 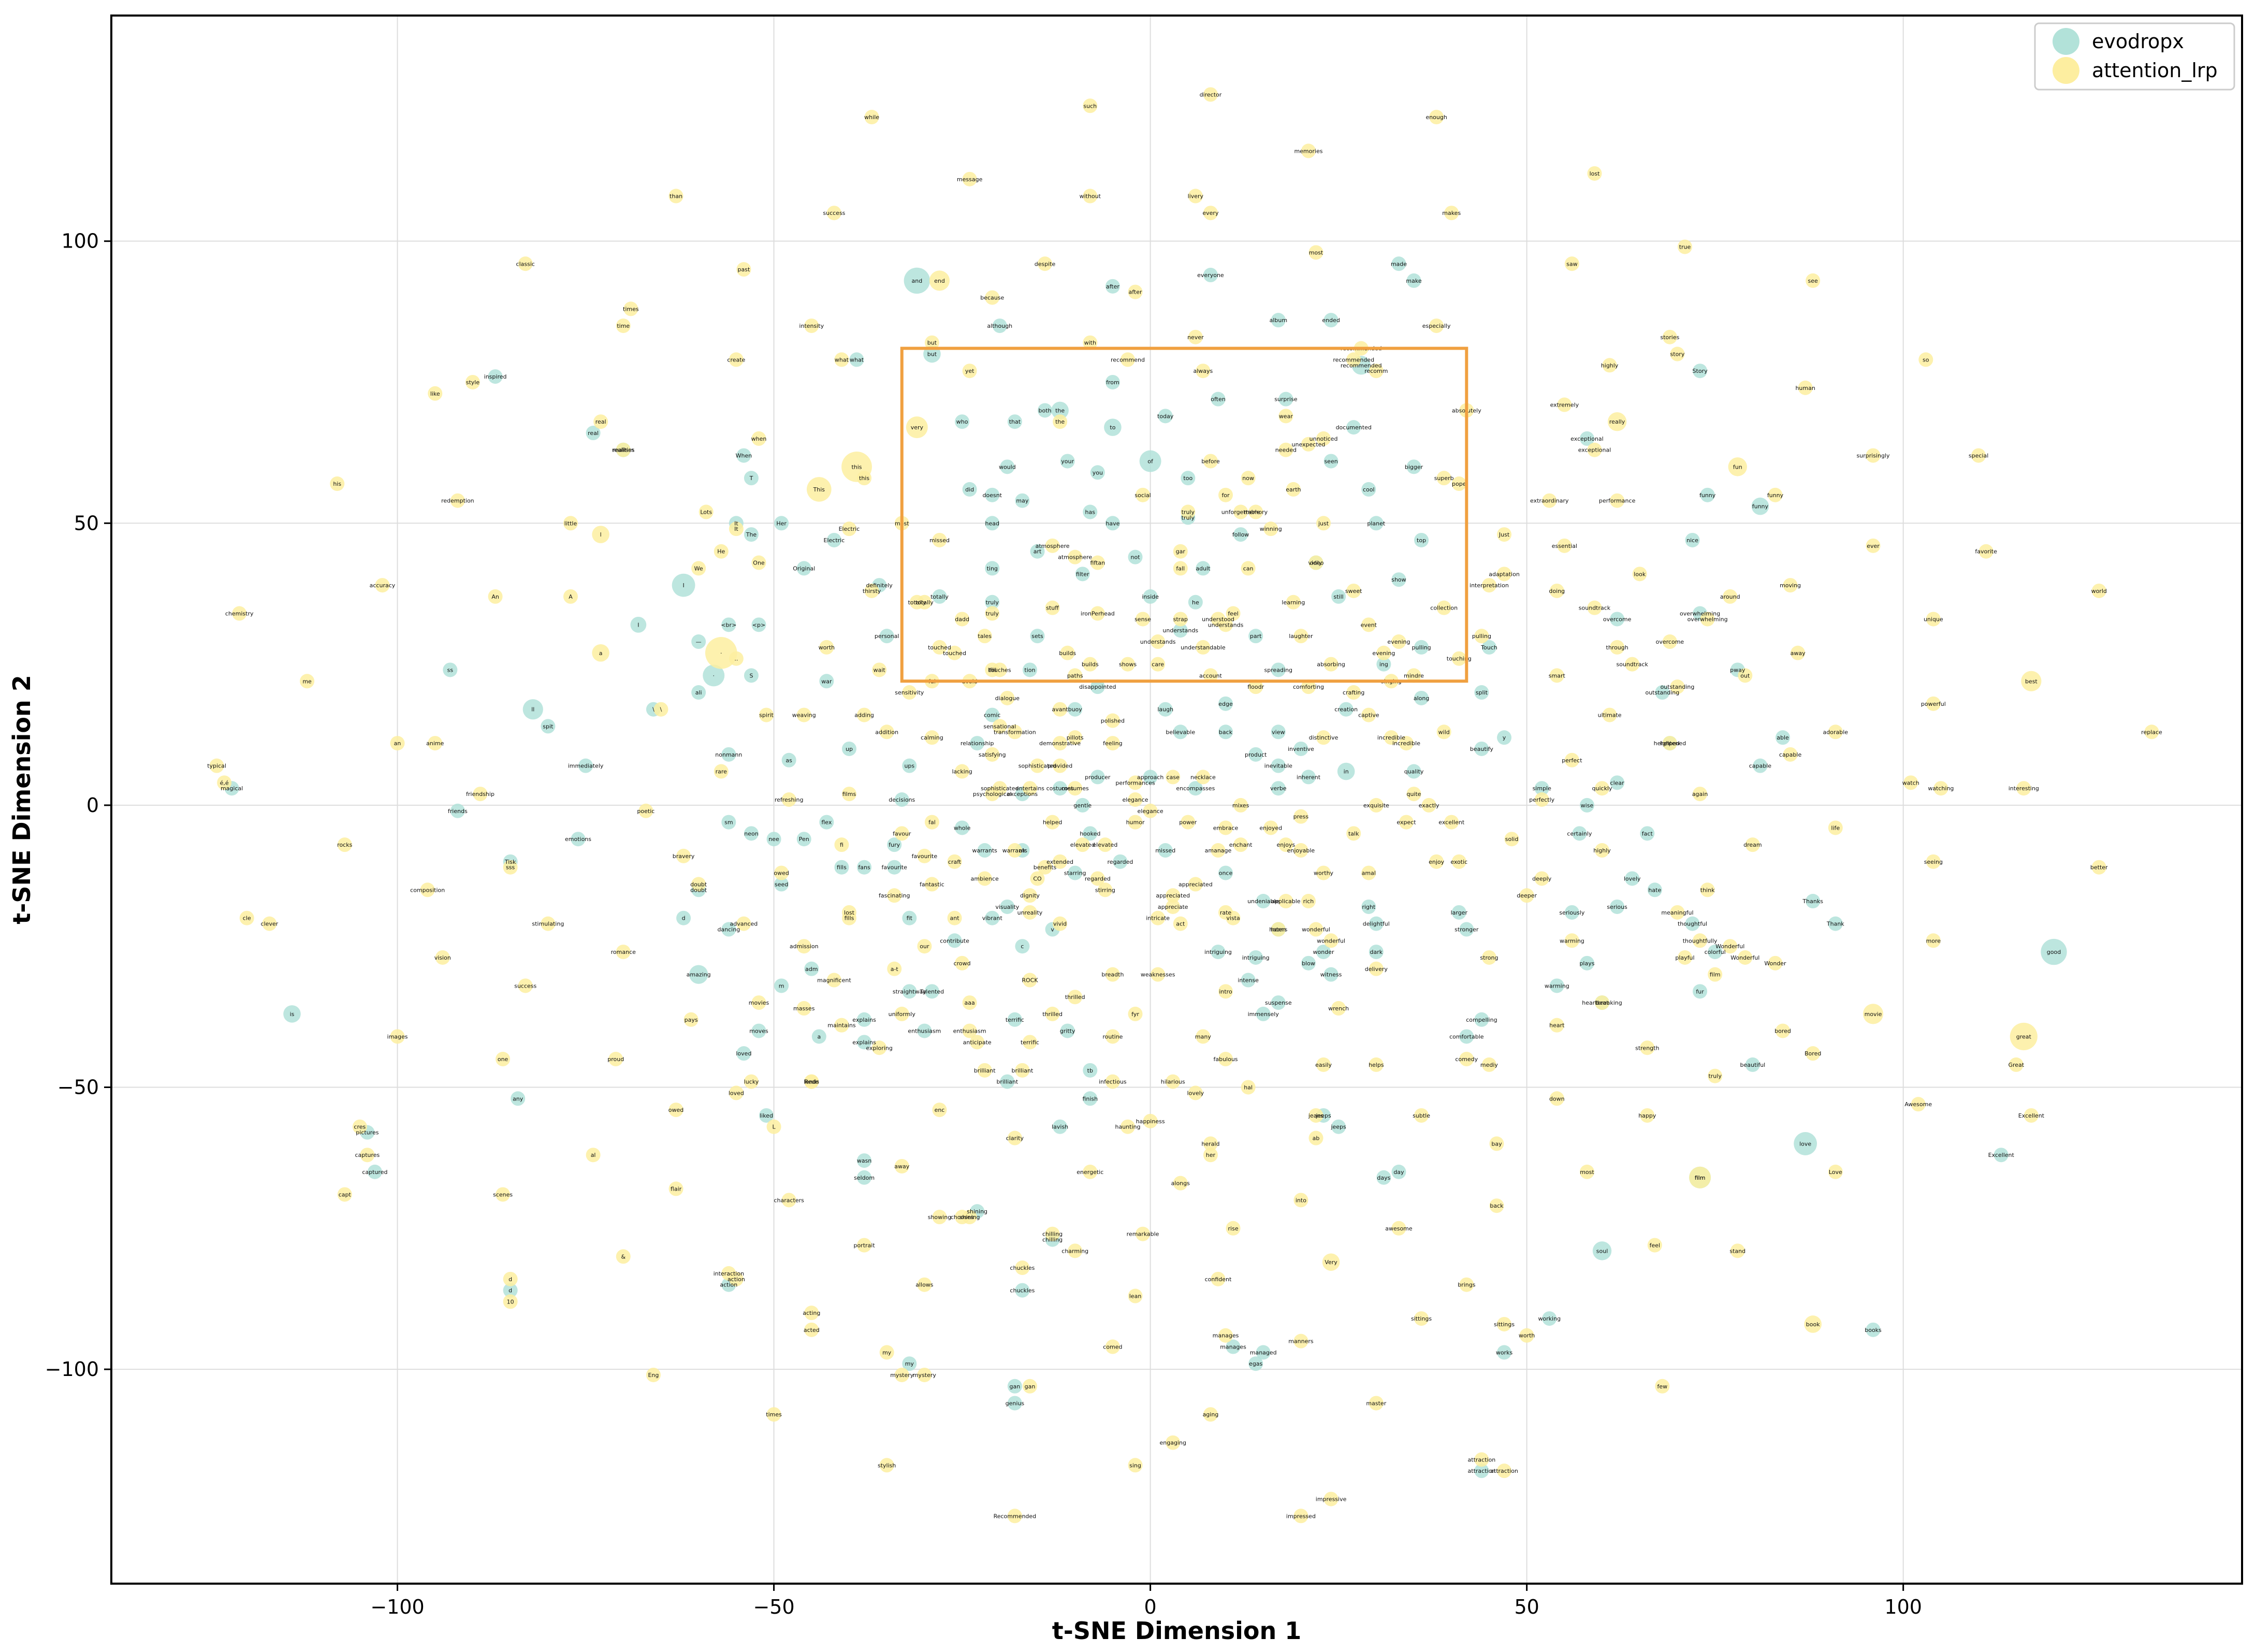 I want to click on point-word-label: pays, so click(x=692, y=1020).